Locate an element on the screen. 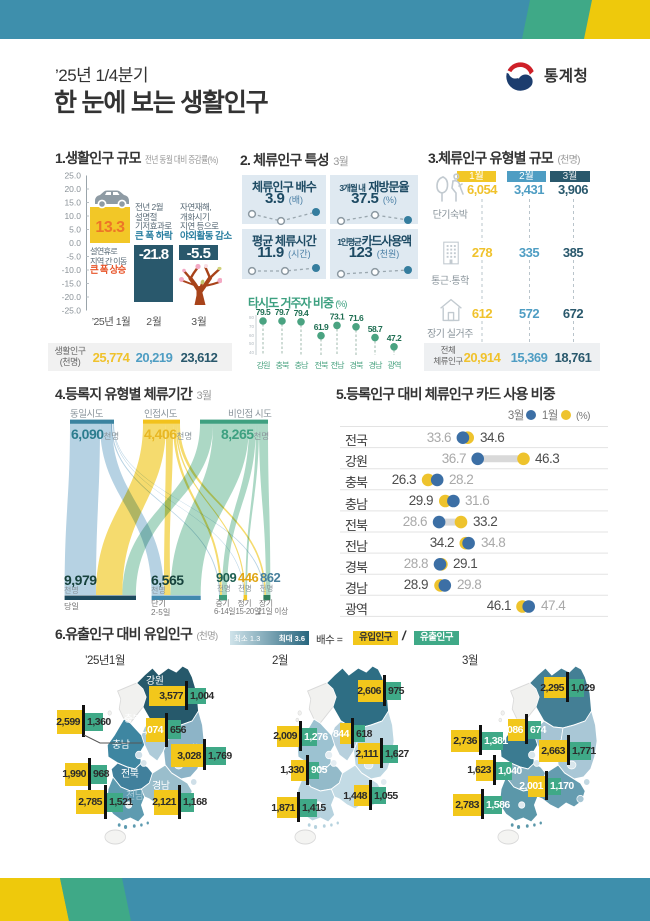 Image resolution: width=650 pixels, height=921 pixels. svg-text: 73.1 is located at coordinates (337, 317).